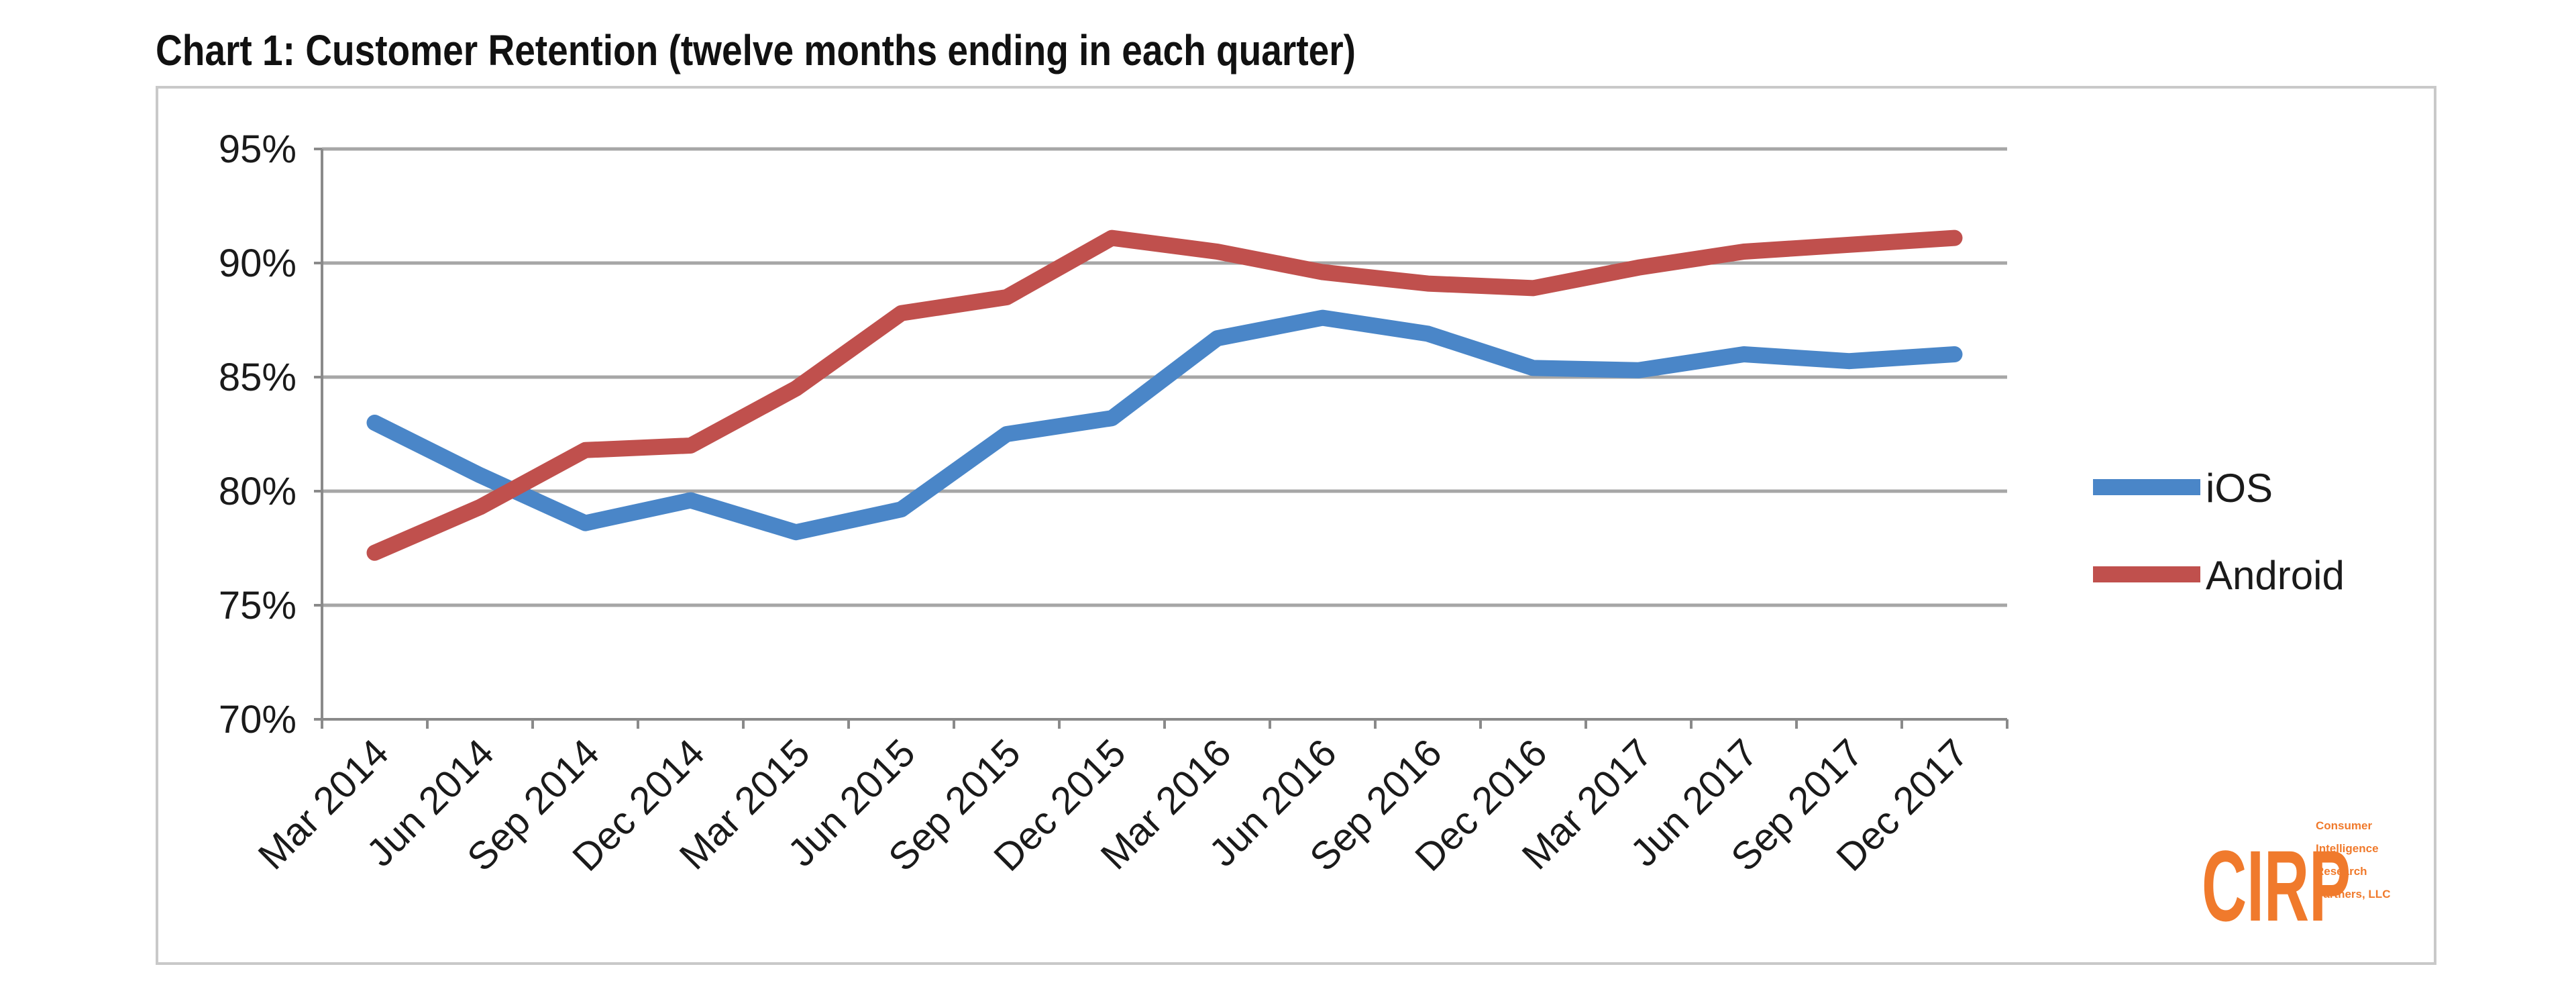  Describe the element at coordinates (258, 263) in the screenshot. I see `y-tick-label: 90%` at that location.